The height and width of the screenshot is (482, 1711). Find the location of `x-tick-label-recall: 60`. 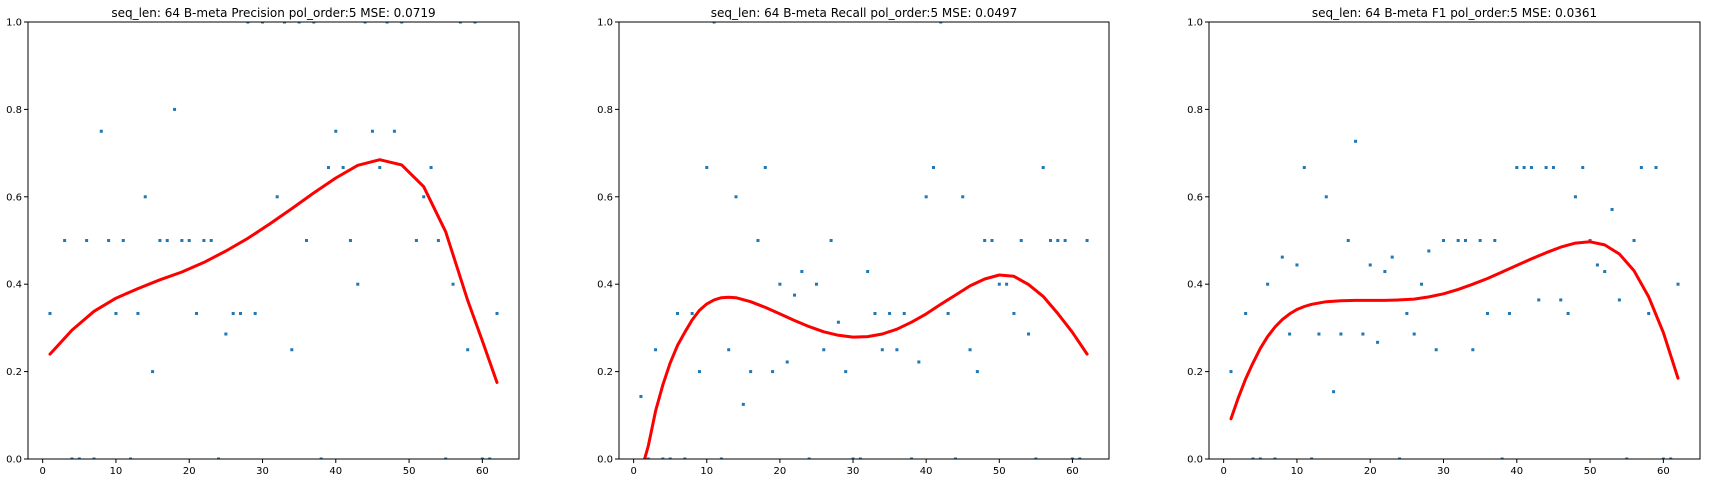

x-tick-label-recall: 60 is located at coordinates (1072, 471).